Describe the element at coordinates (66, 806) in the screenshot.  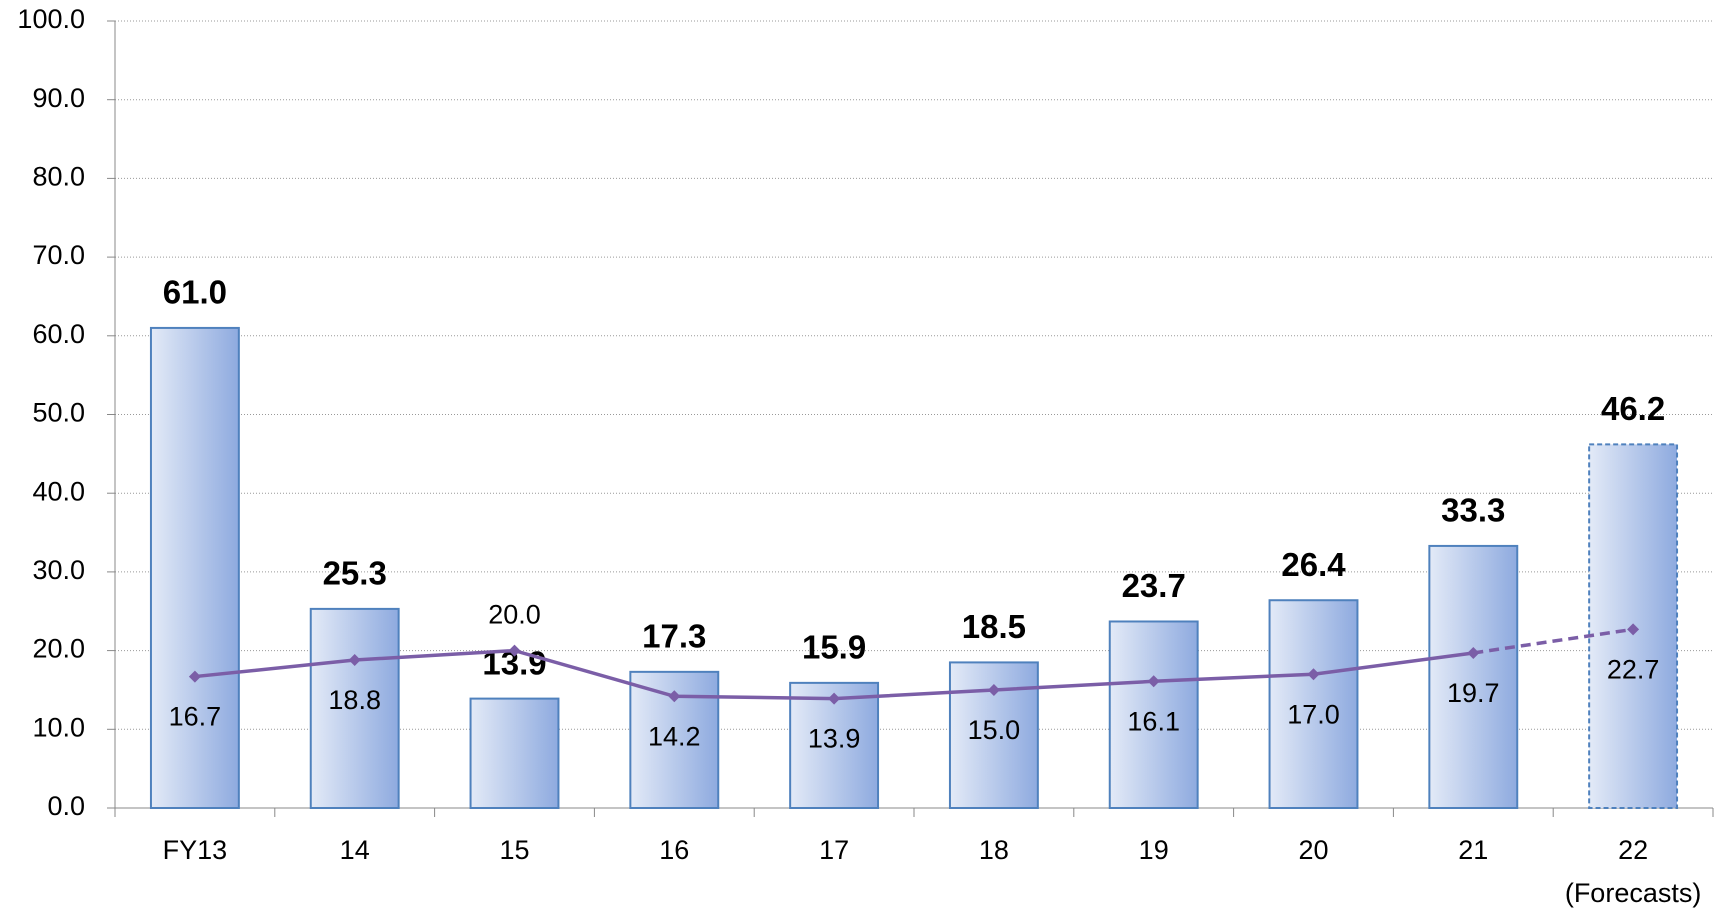
I see `y-tick-label: 0.0` at that location.